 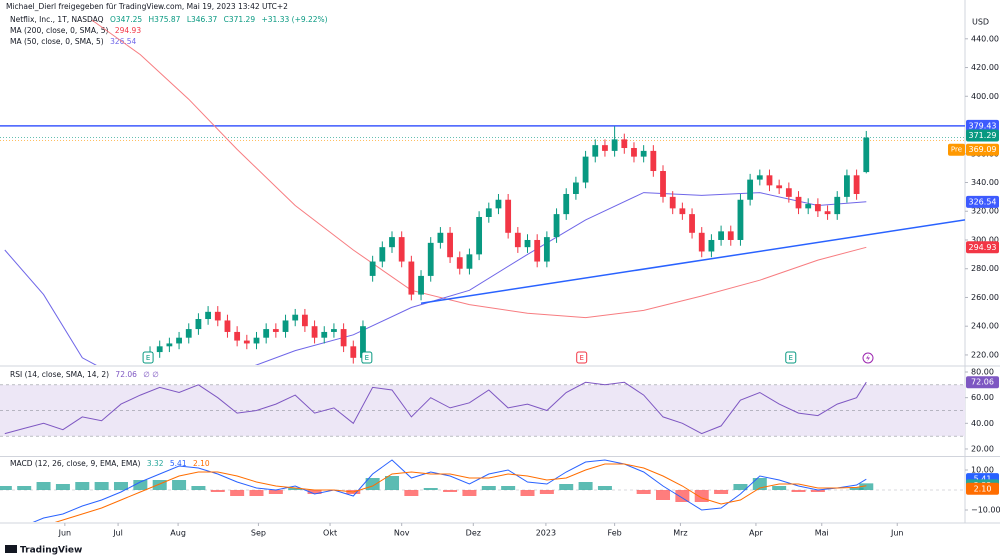 What do you see at coordinates (985, 67) in the screenshot?
I see `y-tick-label: 420.00` at bounding box center [985, 67].